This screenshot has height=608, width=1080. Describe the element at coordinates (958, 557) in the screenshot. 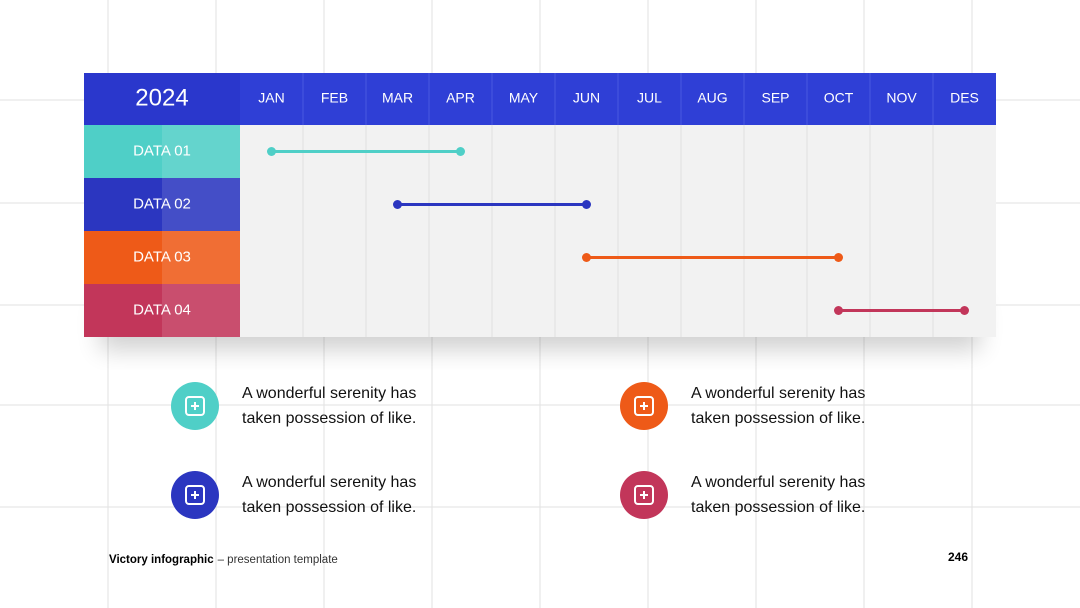

I see `page-number: 246` at that location.